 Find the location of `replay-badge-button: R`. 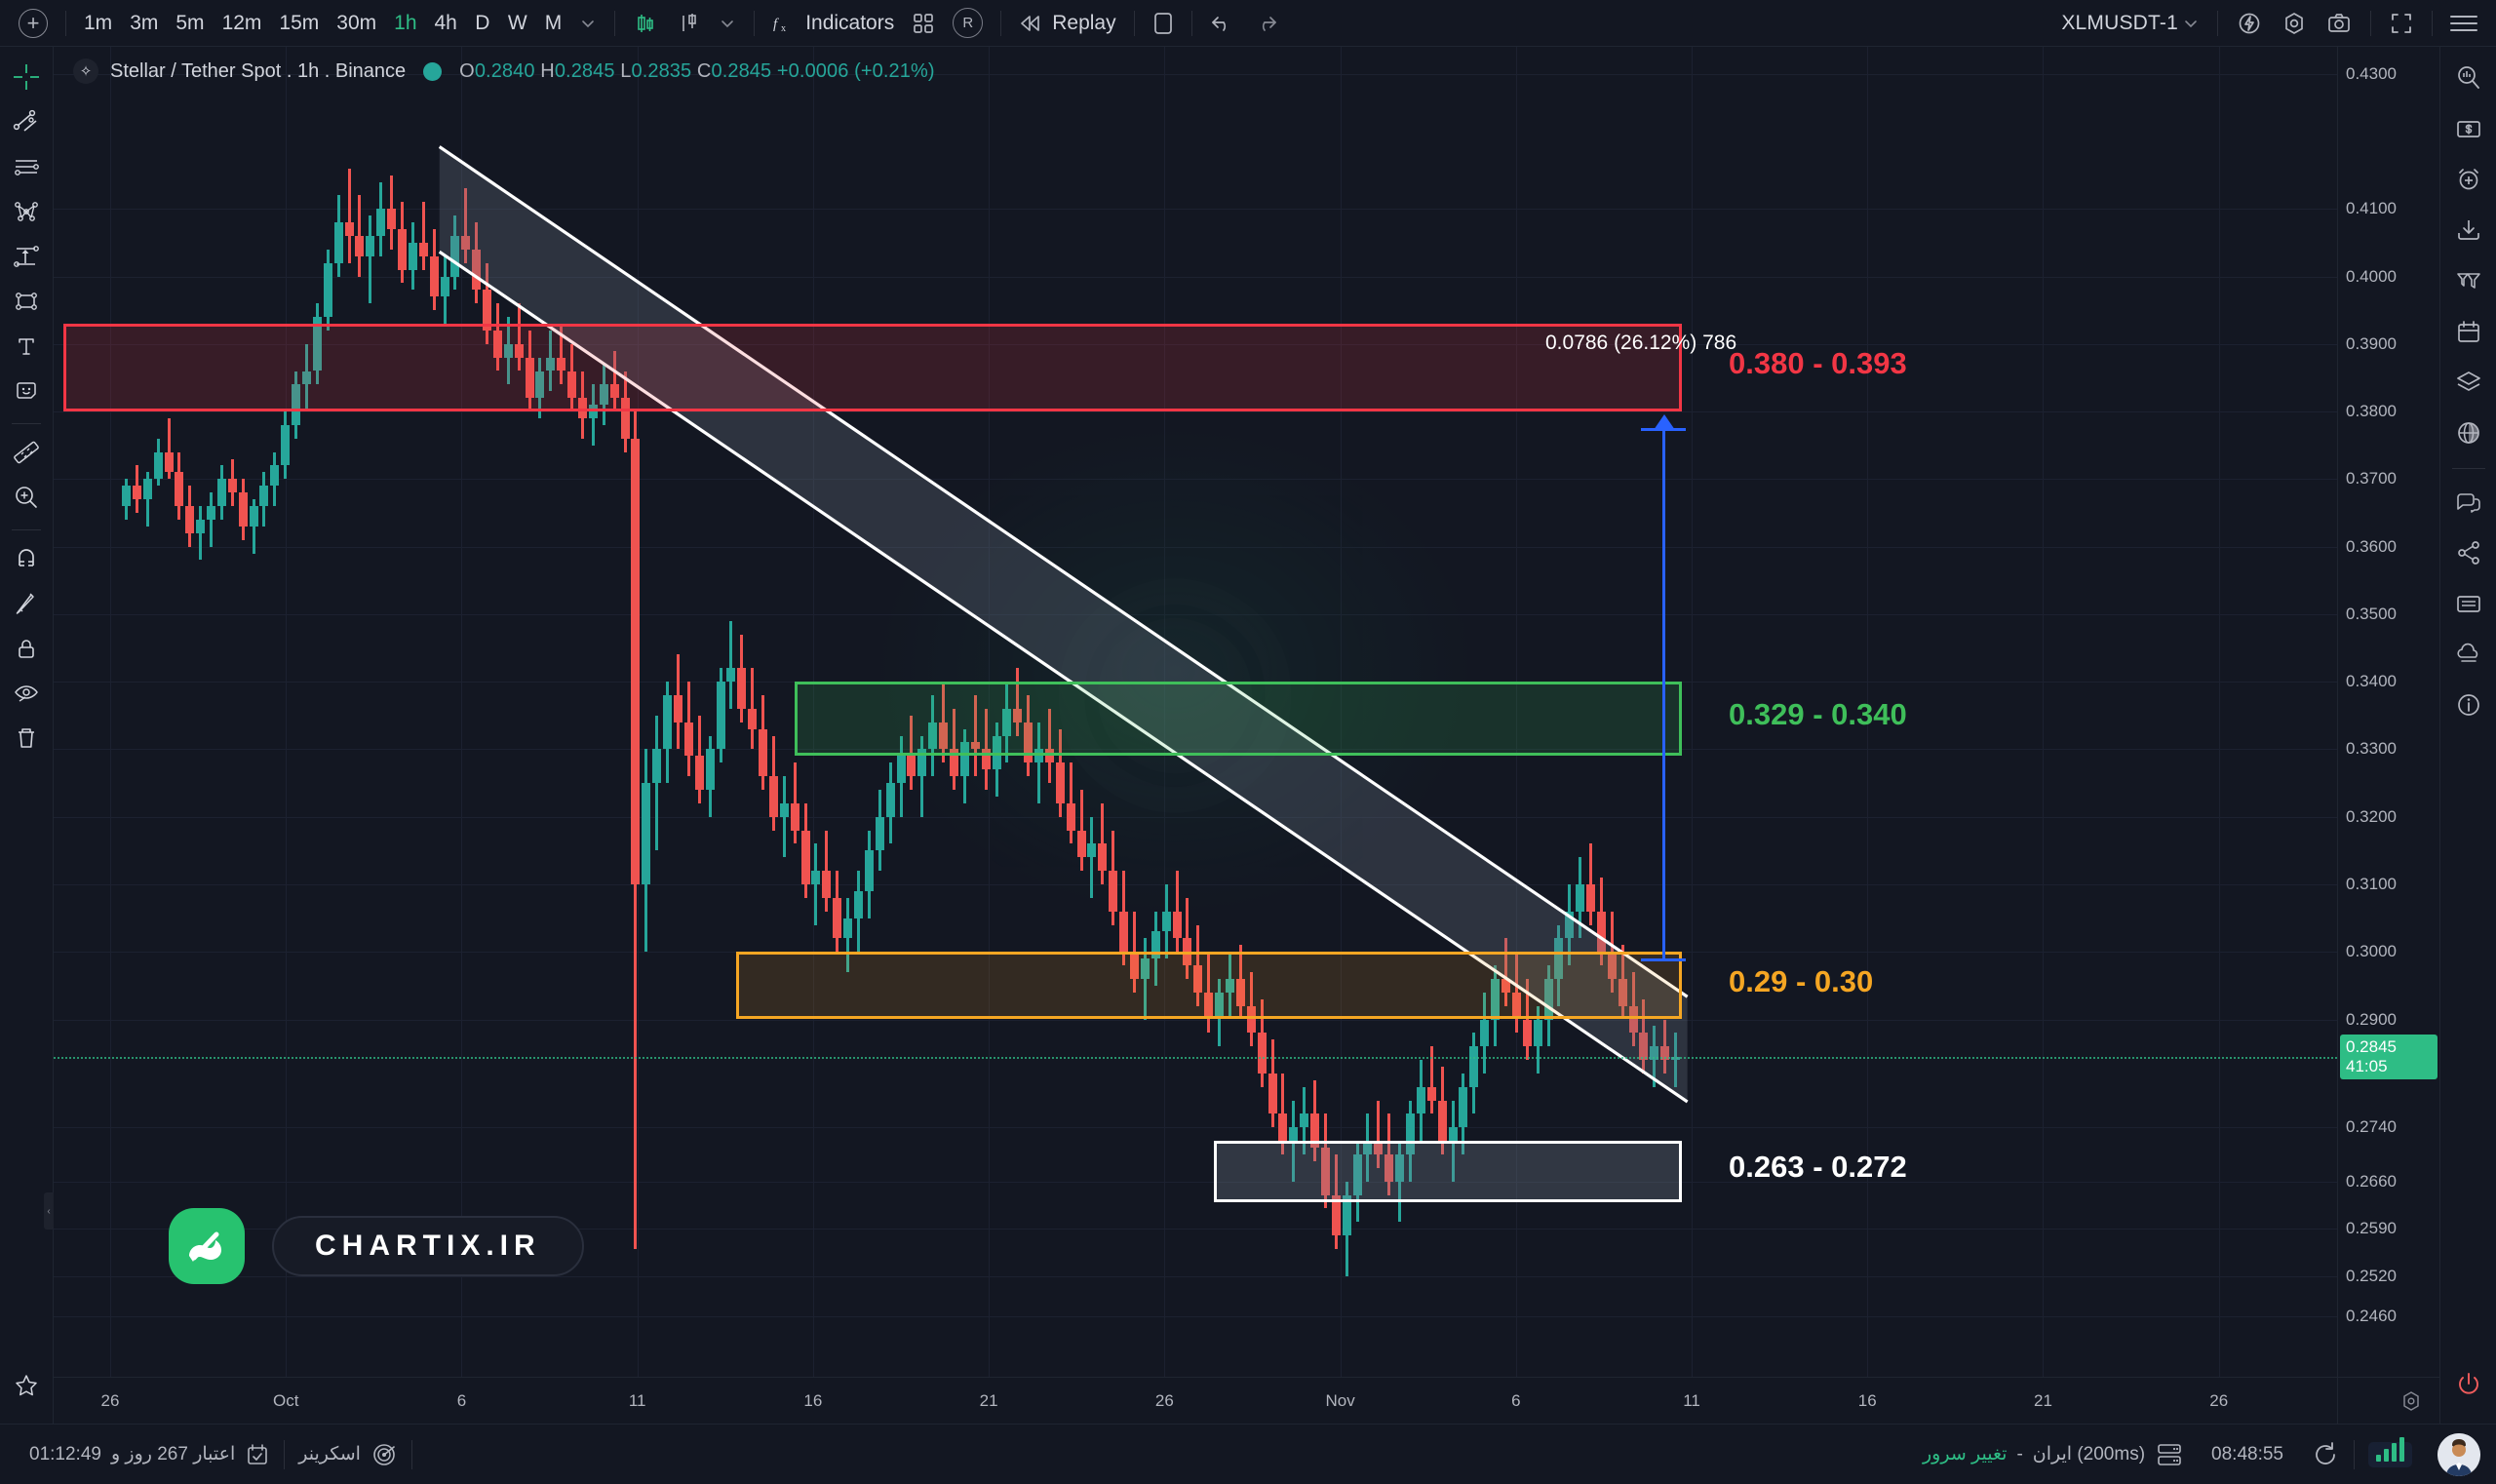

replay-badge-button: R is located at coordinates (968, 23).